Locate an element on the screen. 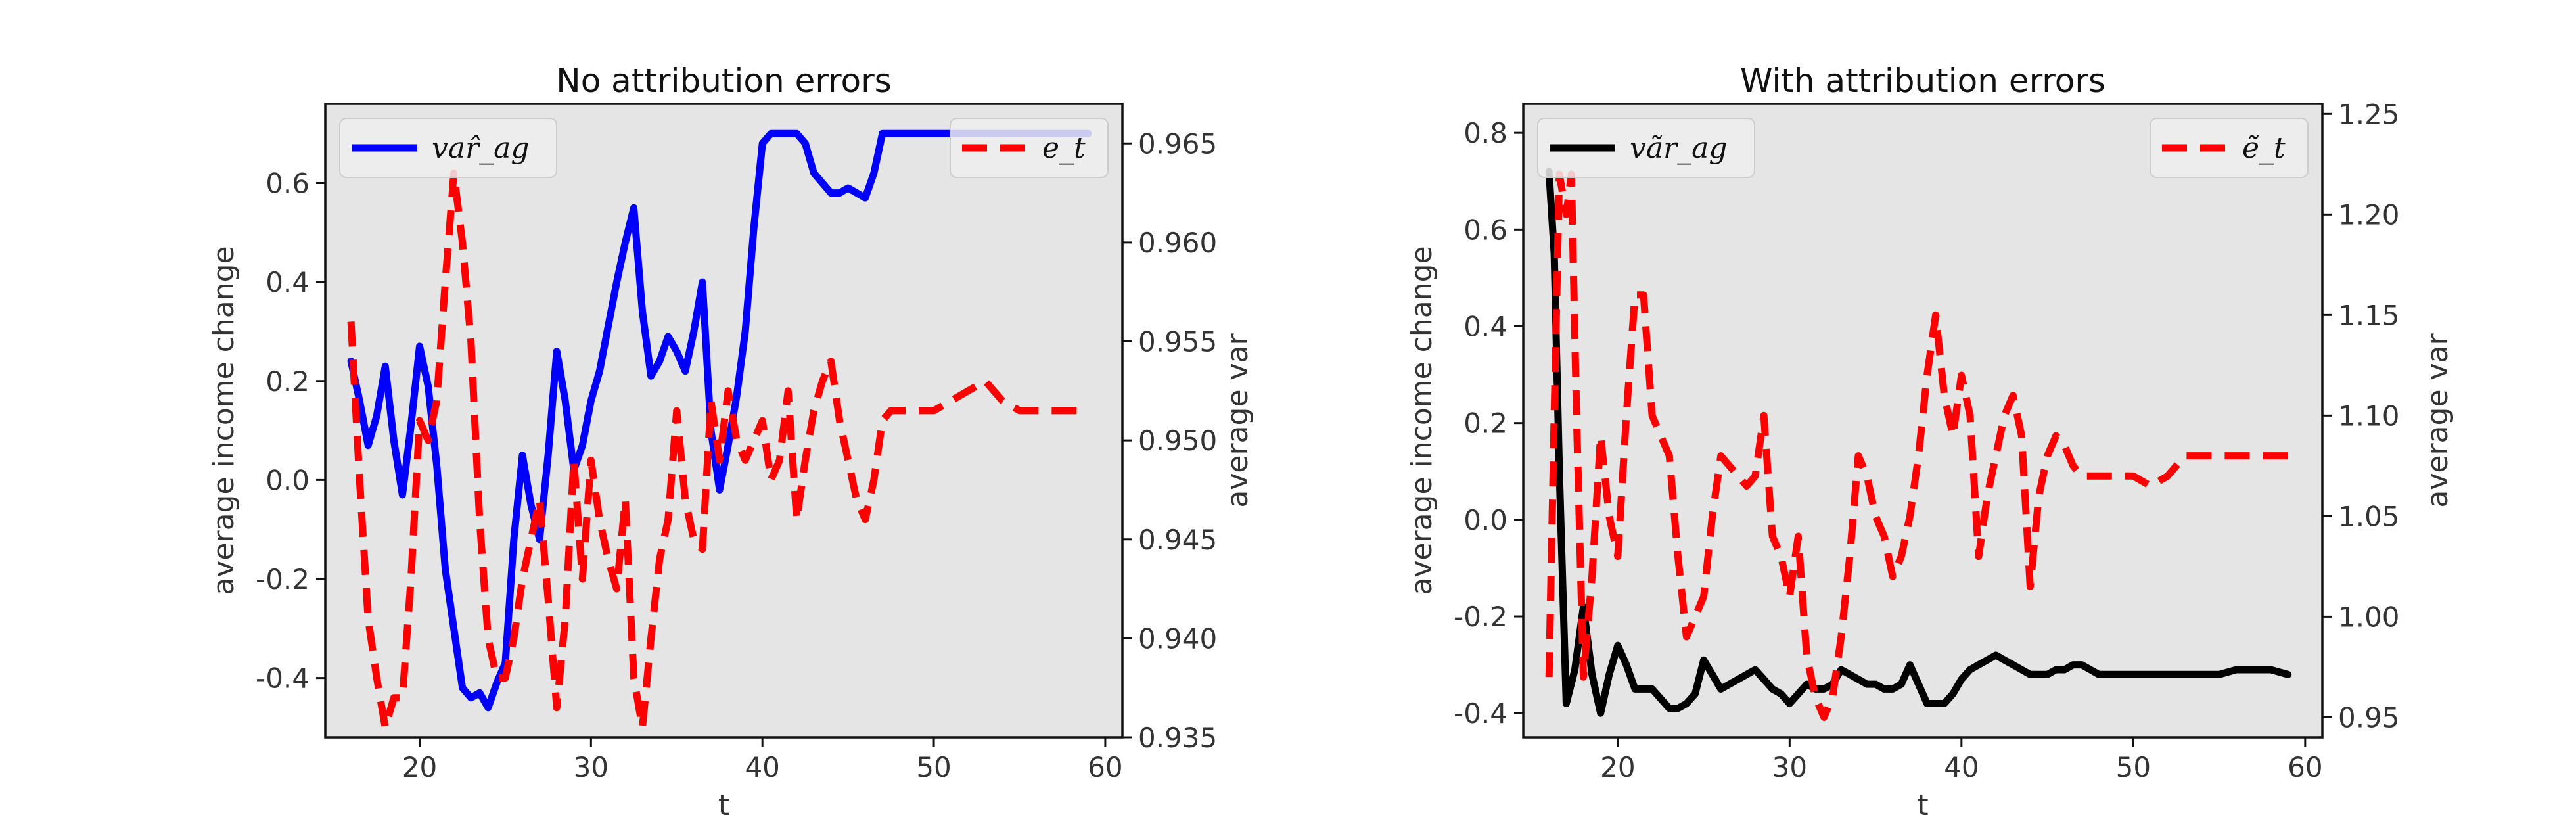 The image size is (2576, 834). right-y-tick-label: 0.955 is located at coordinates (1178, 342).